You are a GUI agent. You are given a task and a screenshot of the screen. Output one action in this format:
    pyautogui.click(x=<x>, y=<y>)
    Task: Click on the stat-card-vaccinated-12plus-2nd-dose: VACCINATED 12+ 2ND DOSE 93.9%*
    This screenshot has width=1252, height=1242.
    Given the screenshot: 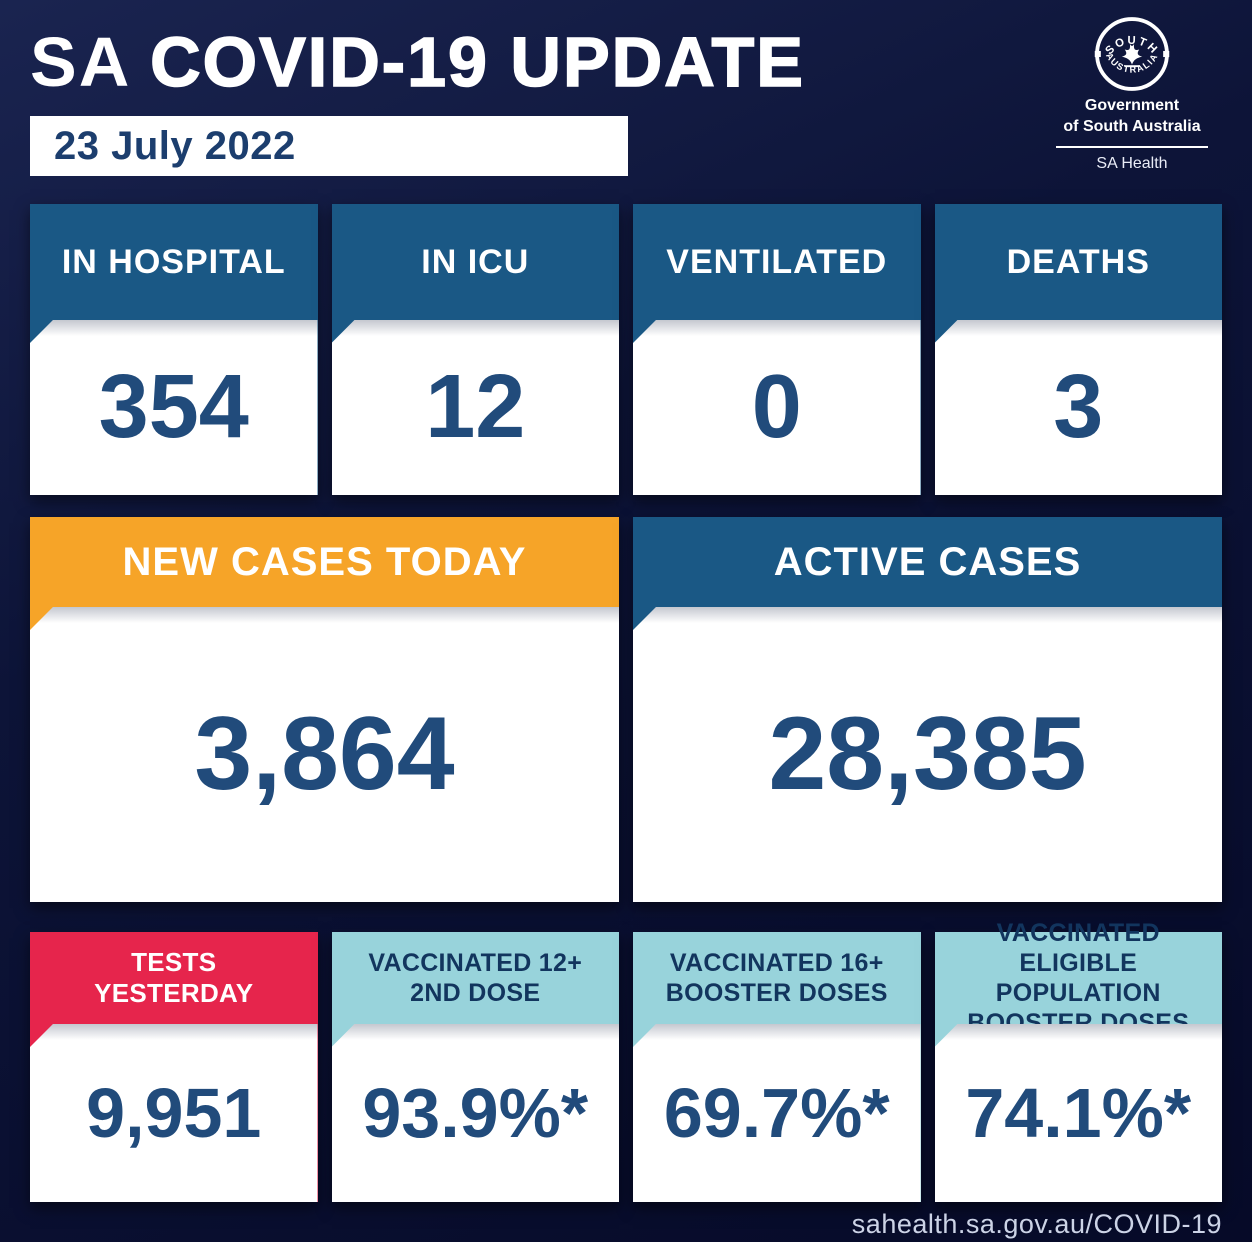 What is the action you would take?
    pyautogui.click(x=475, y=1067)
    